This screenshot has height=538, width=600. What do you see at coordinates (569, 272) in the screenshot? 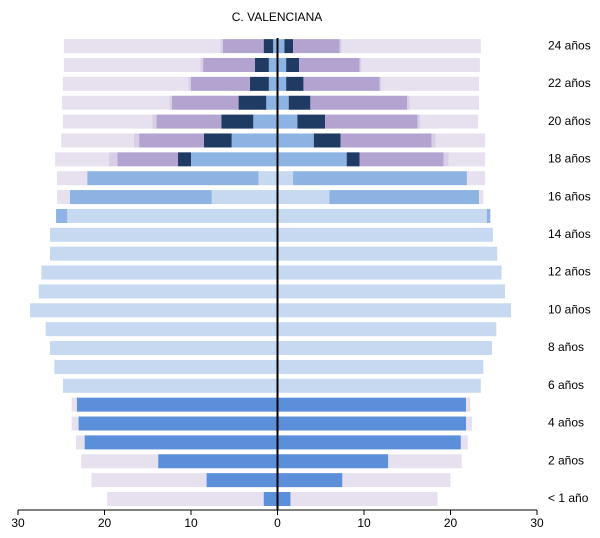
I see `y-tick-label: 12 años` at bounding box center [569, 272].